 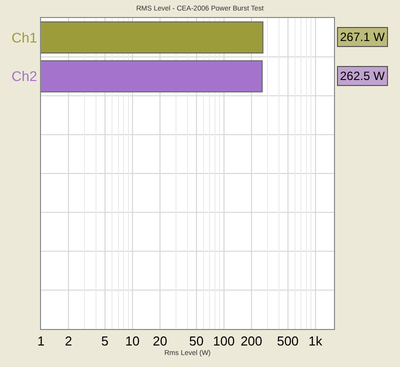 What do you see at coordinates (363, 76) in the screenshot?
I see `data-label: 262.5 W` at bounding box center [363, 76].